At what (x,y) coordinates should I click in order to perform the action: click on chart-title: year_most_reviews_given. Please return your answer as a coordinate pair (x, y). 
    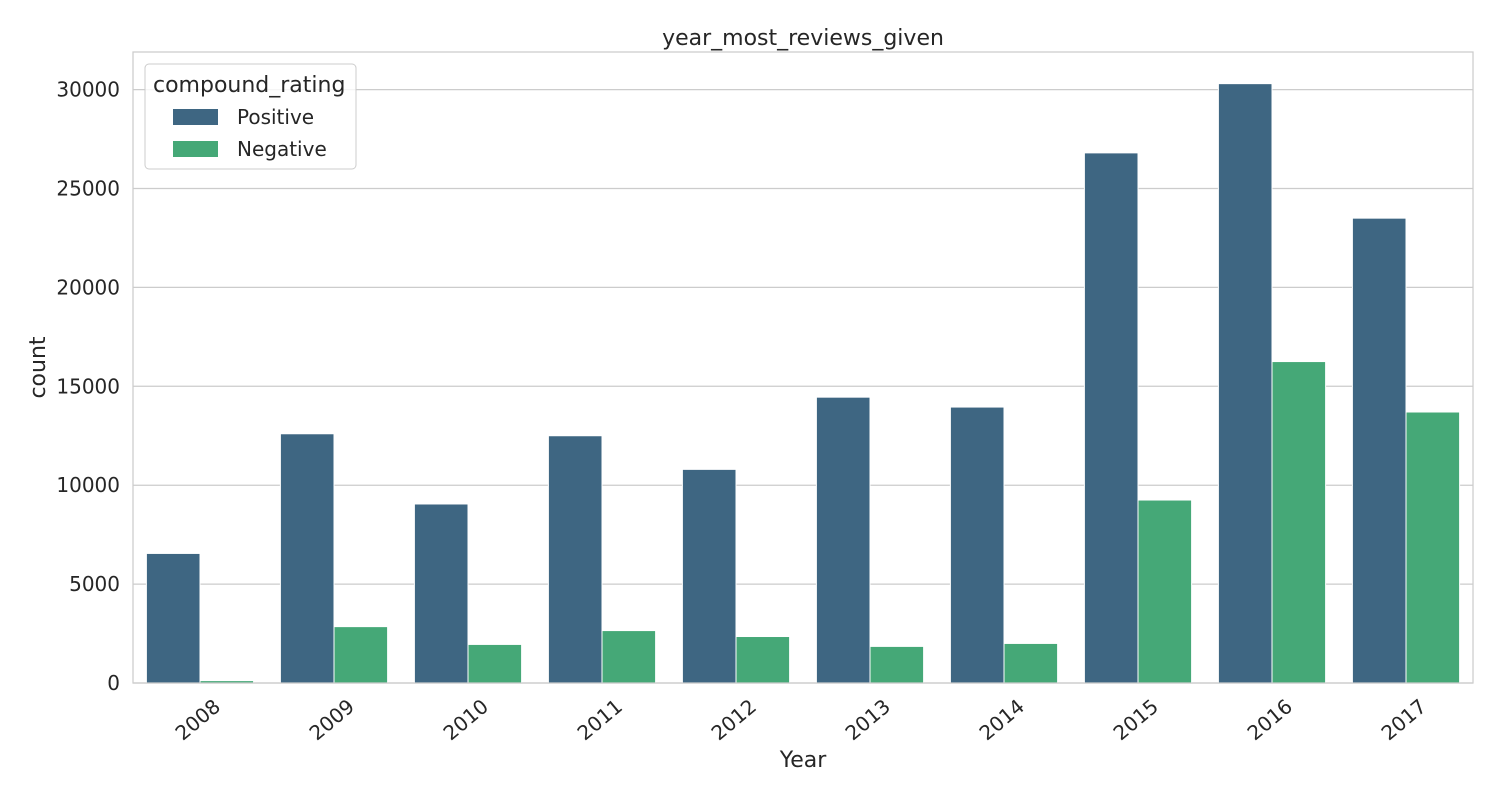
    Looking at the image, I should click on (803, 38).